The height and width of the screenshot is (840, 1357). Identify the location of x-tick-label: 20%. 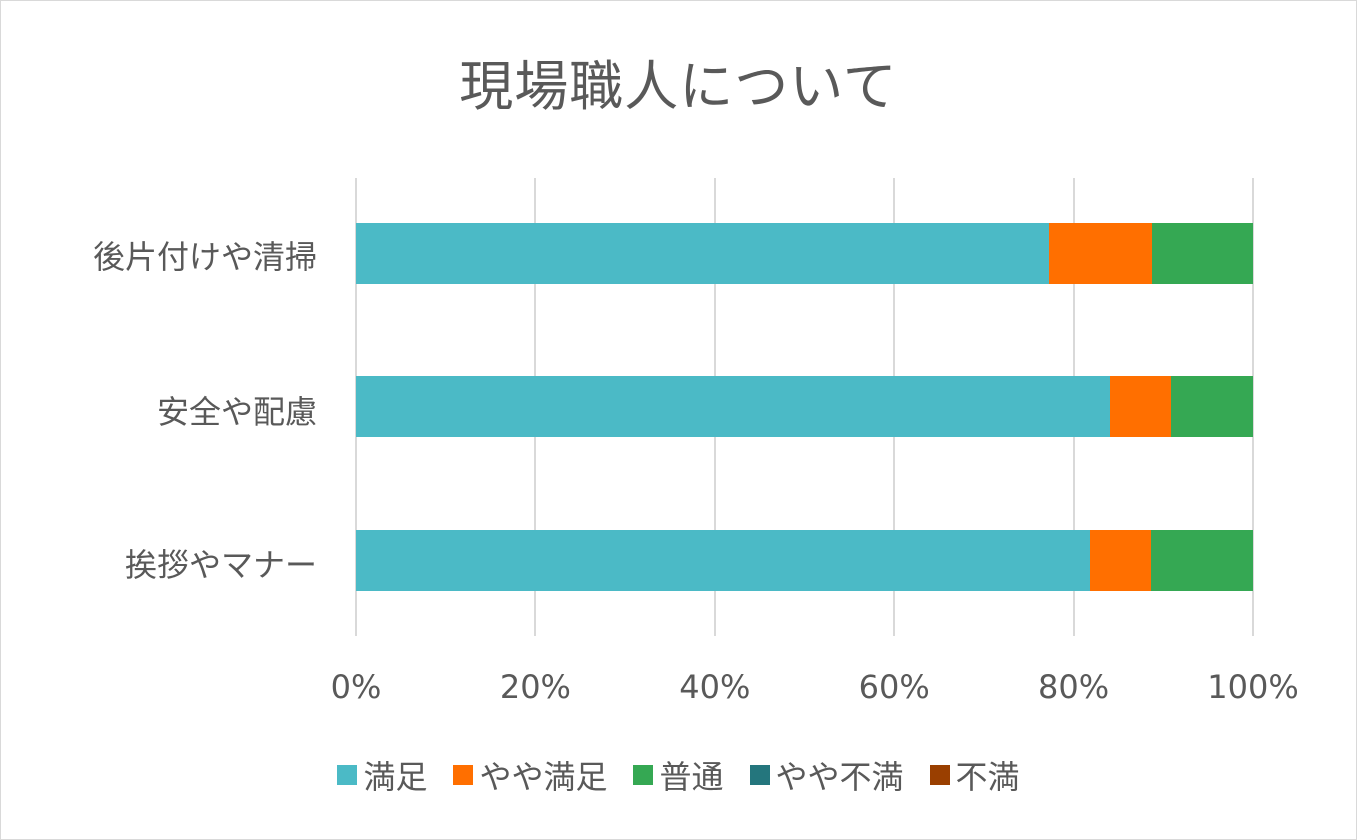
(535, 687).